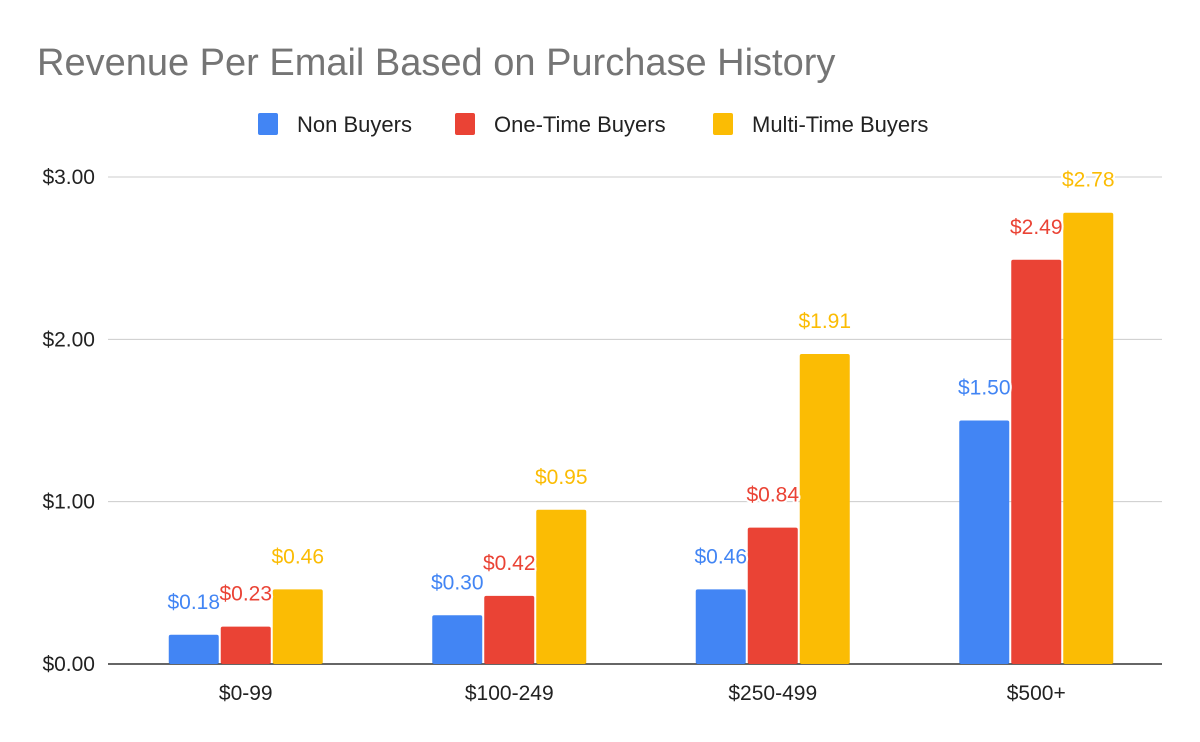  What do you see at coordinates (840, 124) in the screenshot?
I see `legend-label: Multi-Time Buyers` at bounding box center [840, 124].